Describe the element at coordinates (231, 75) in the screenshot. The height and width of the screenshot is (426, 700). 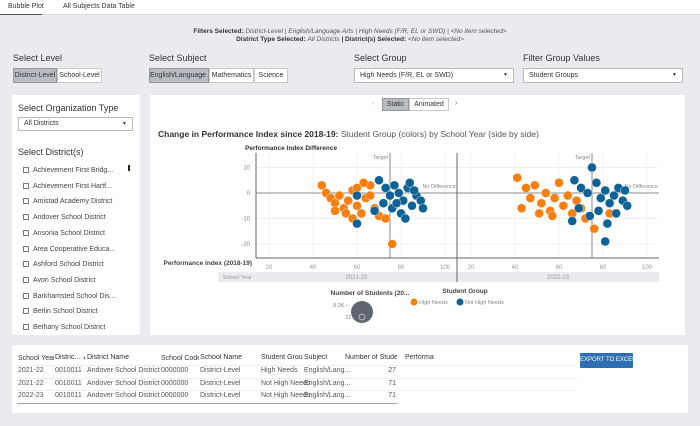
I see `mathematics-button: Mathematics` at that location.